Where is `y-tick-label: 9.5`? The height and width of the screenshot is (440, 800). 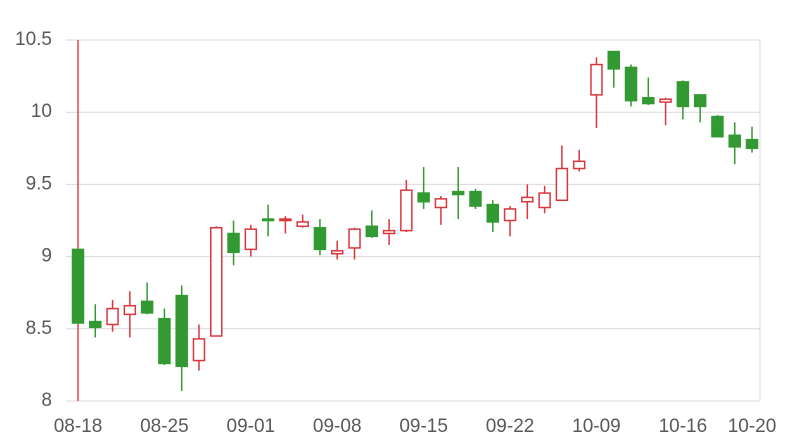 y-tick-label: 9.5 is located at coordinates (39, 183).